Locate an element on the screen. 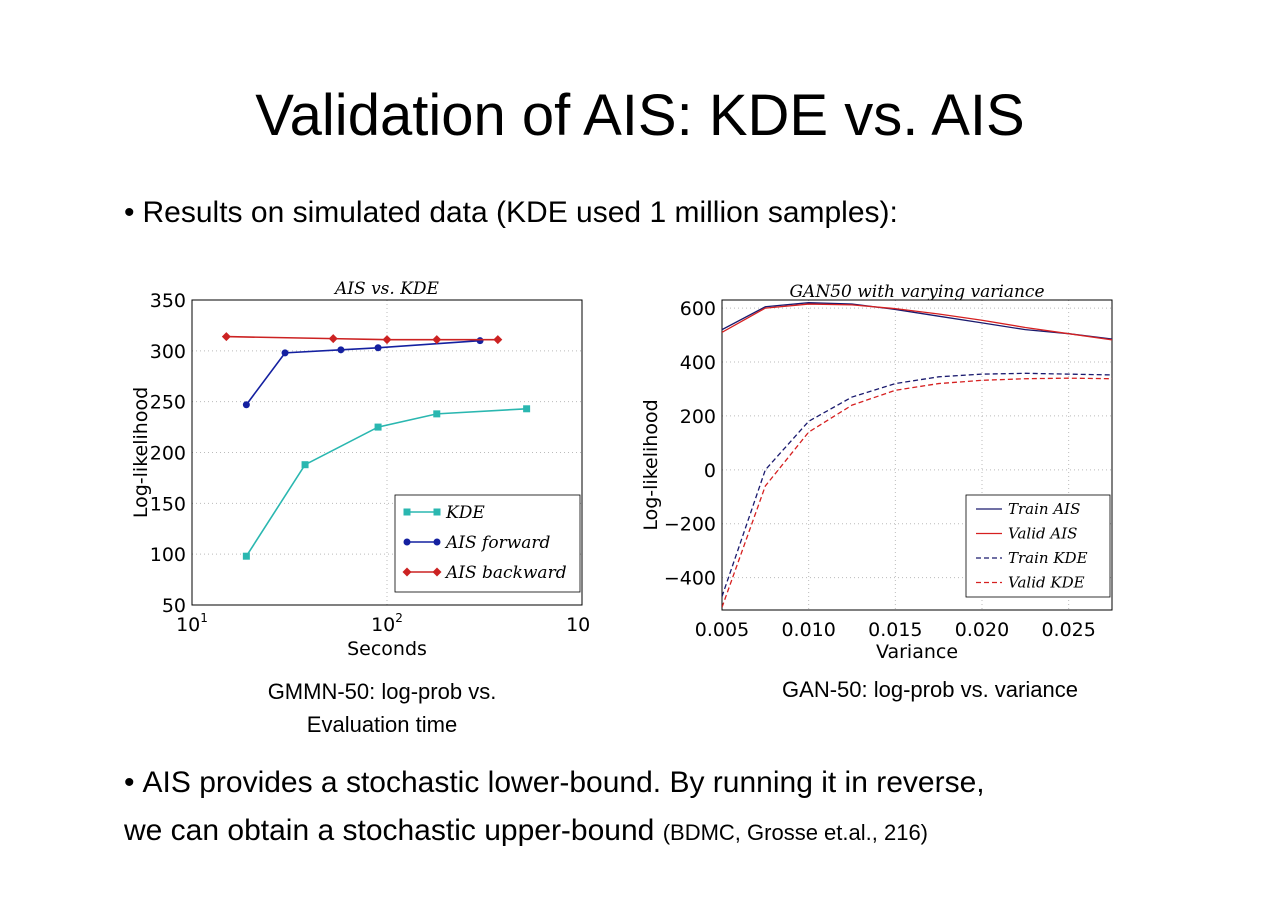 The width and height of the screenshot is (1280, 904). legend-label: KDE is located at coordinates (465, 513).